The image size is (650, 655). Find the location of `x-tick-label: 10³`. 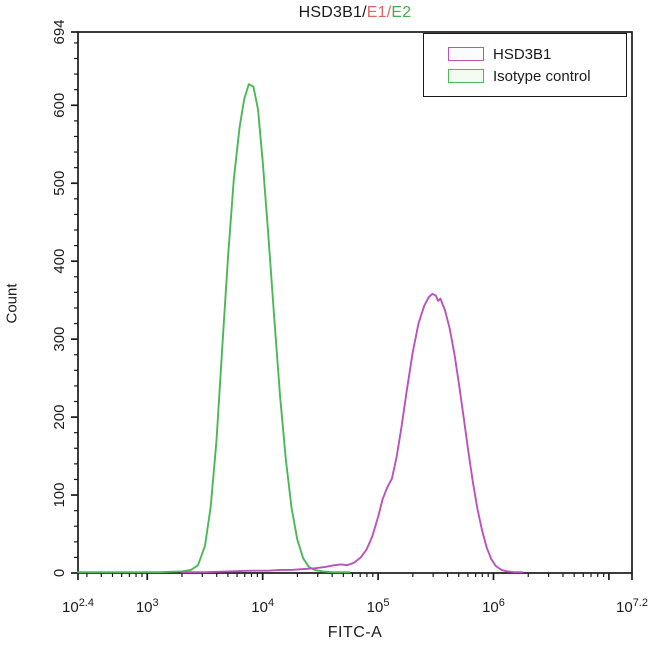

x-tick-label: 10³ is located at coordinates (147, 606).